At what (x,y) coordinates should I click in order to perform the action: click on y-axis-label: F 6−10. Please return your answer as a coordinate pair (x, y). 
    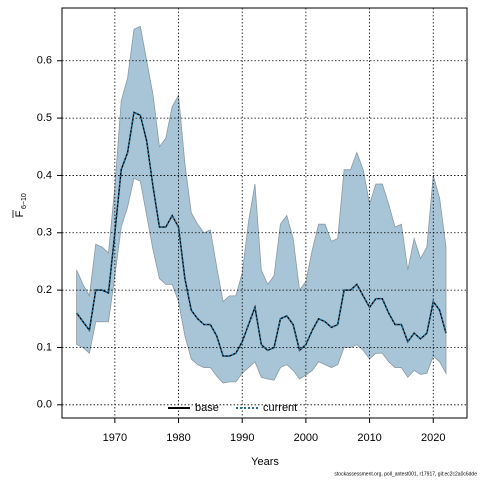
    Looking at the image, I should click on (20, 205).